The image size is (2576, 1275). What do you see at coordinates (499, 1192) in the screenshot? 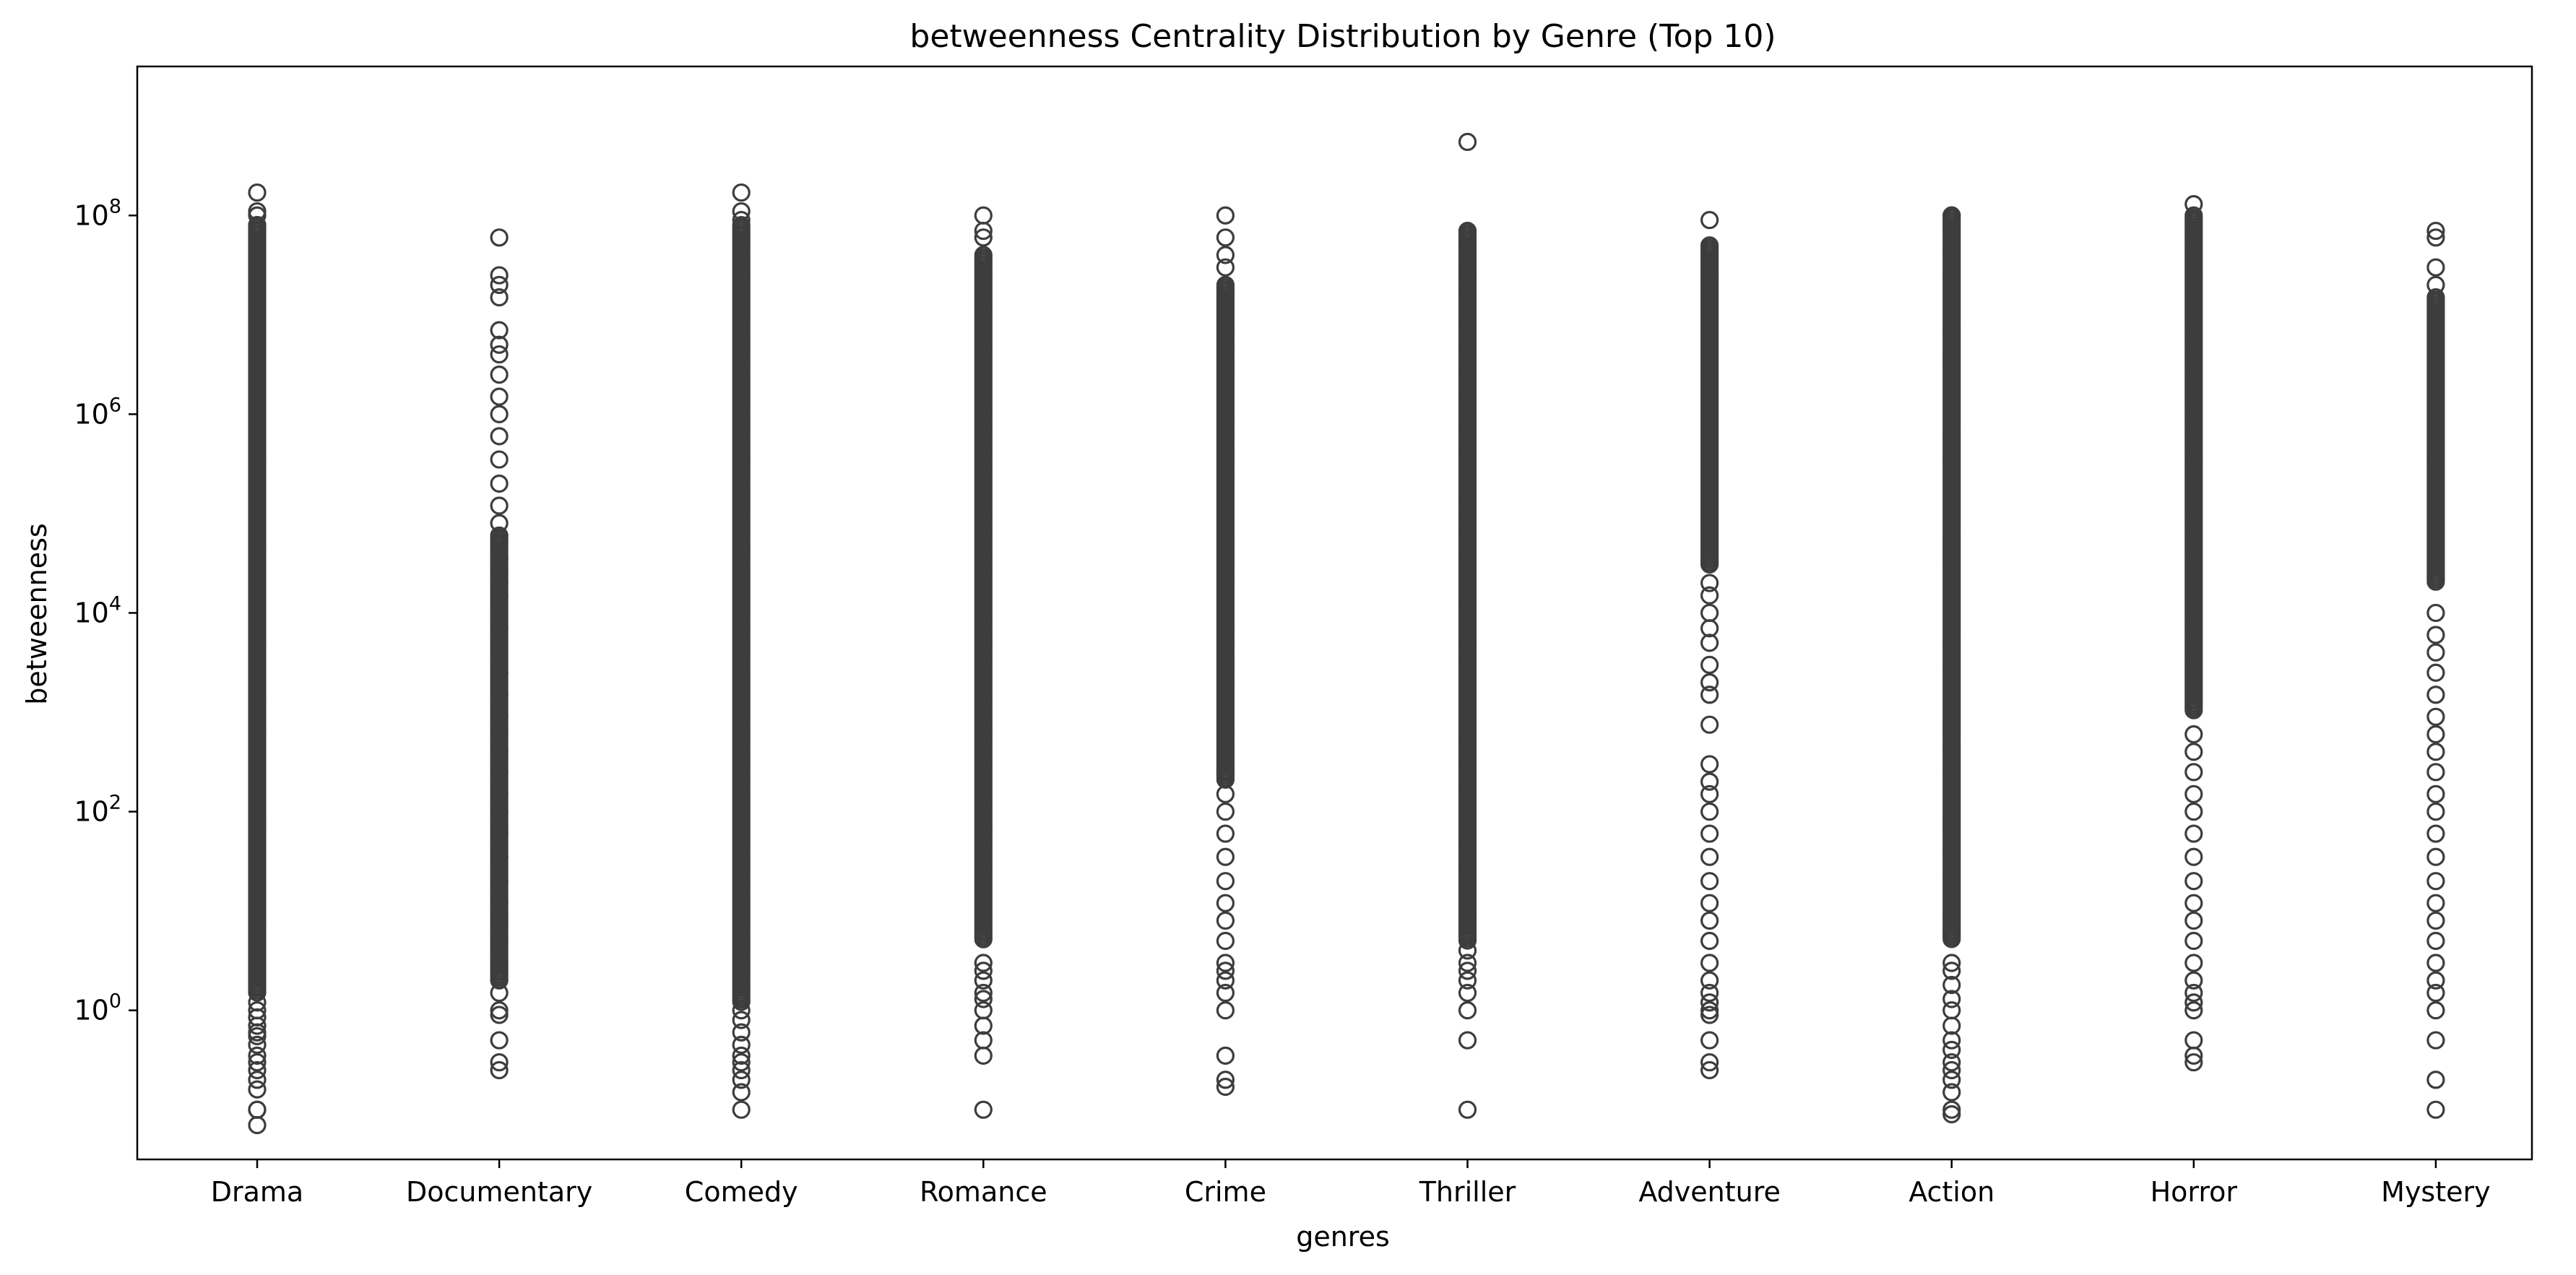
I see `x-tick-label: Documentary` at bounding box center [499, 1192].